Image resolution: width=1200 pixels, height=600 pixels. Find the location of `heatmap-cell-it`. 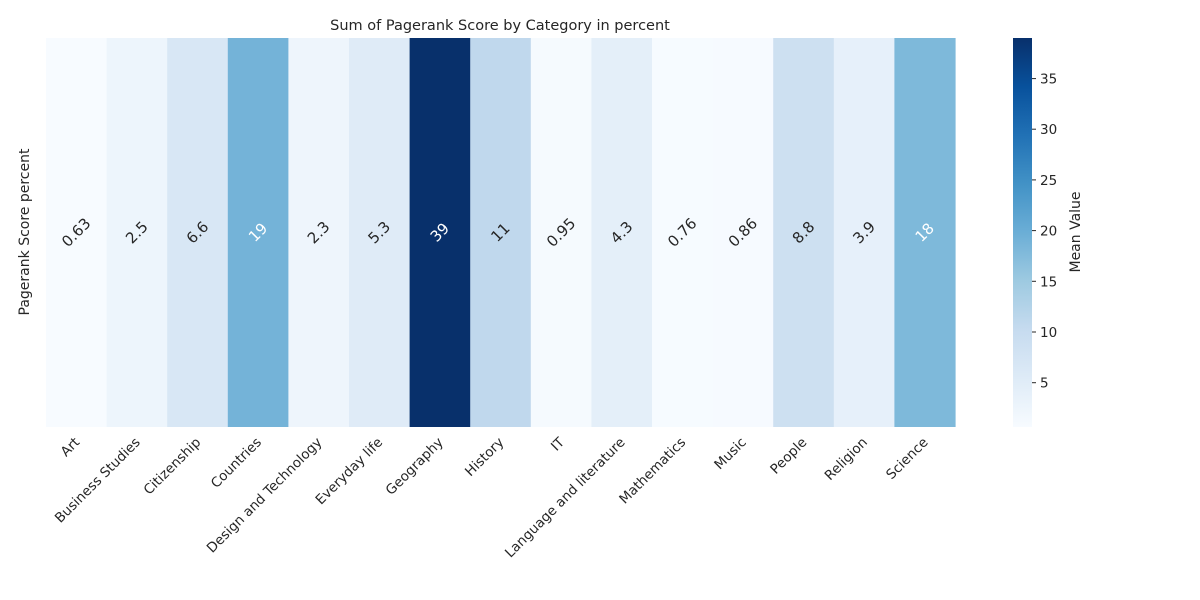

heatmap-cell-it is located at coordinates (561, 232).